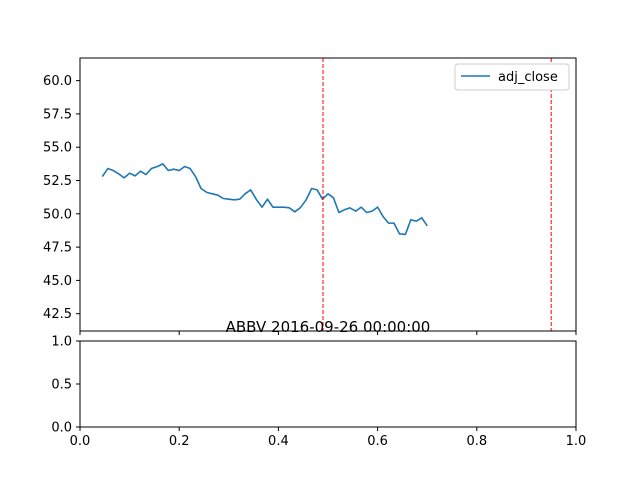 The width and height of the screenshot is (640, 480). Describe the element at coordinates (528, 77) in the screenshot. I see `legend-label: adj_close` at that location.